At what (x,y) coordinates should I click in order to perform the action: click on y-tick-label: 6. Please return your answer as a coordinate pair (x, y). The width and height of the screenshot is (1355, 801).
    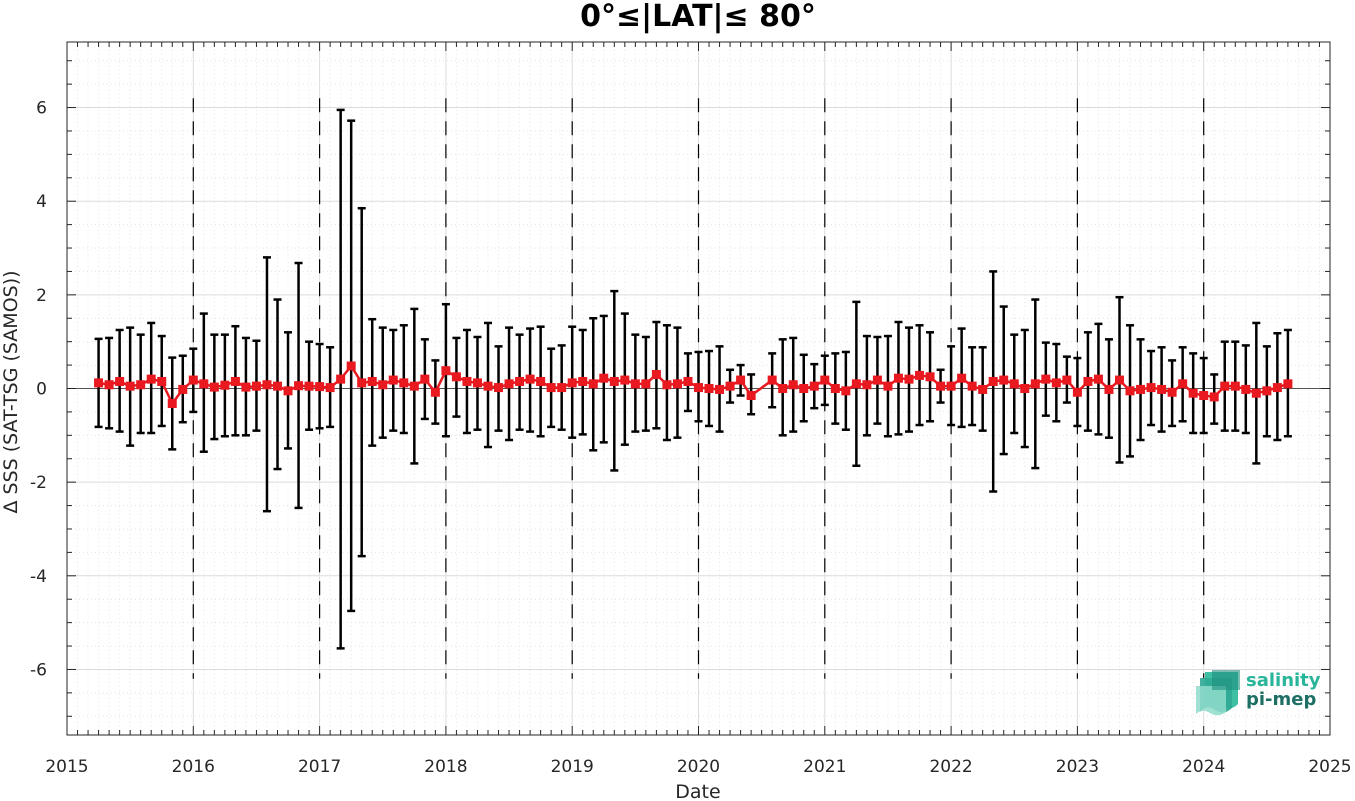
    Looking at the image, I should click on (41, 109).